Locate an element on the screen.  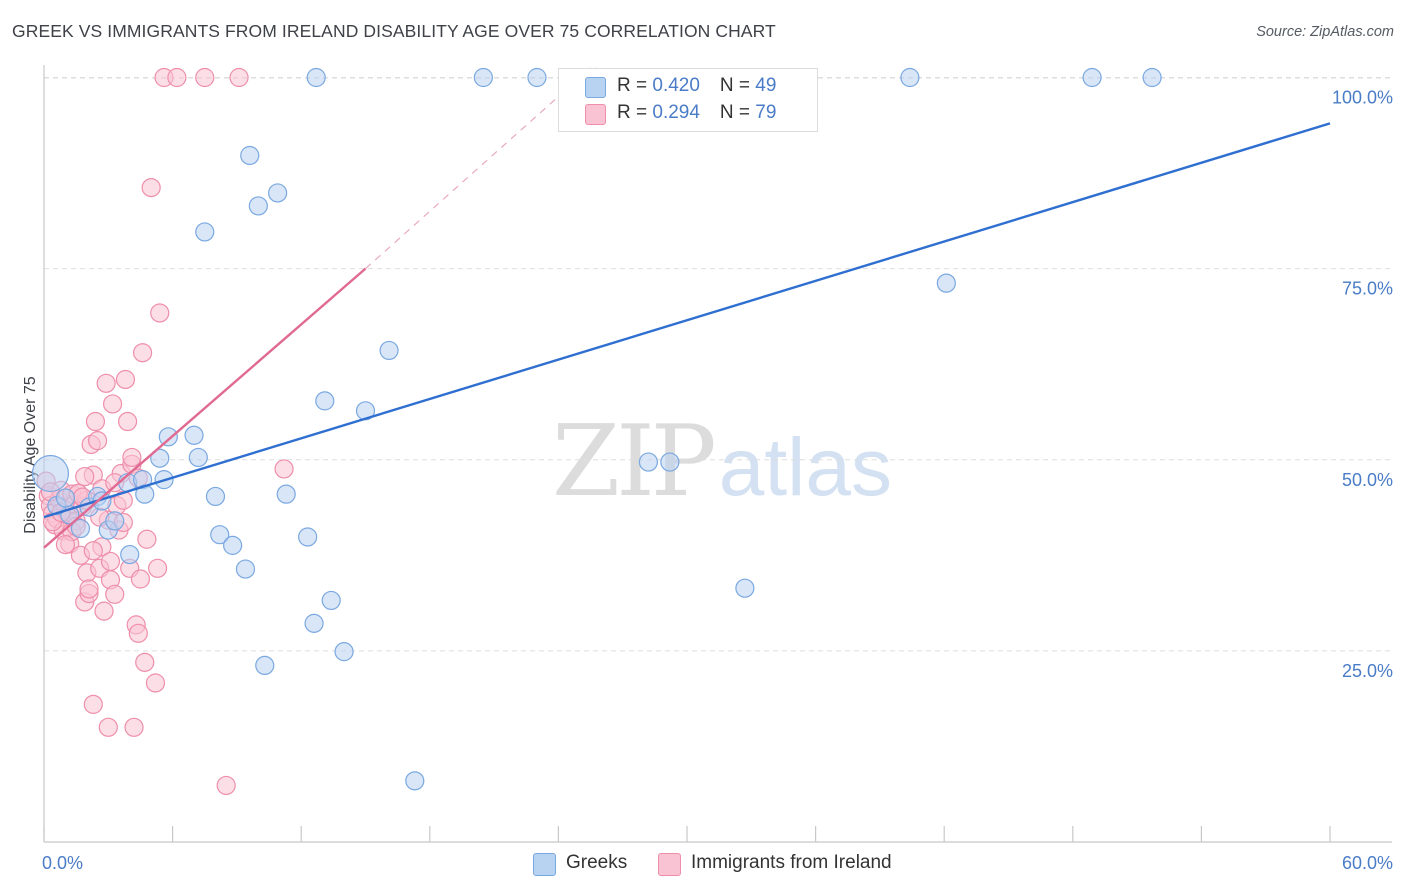
y-tick-label: 25.0% is located at coordinates (1367, 671).